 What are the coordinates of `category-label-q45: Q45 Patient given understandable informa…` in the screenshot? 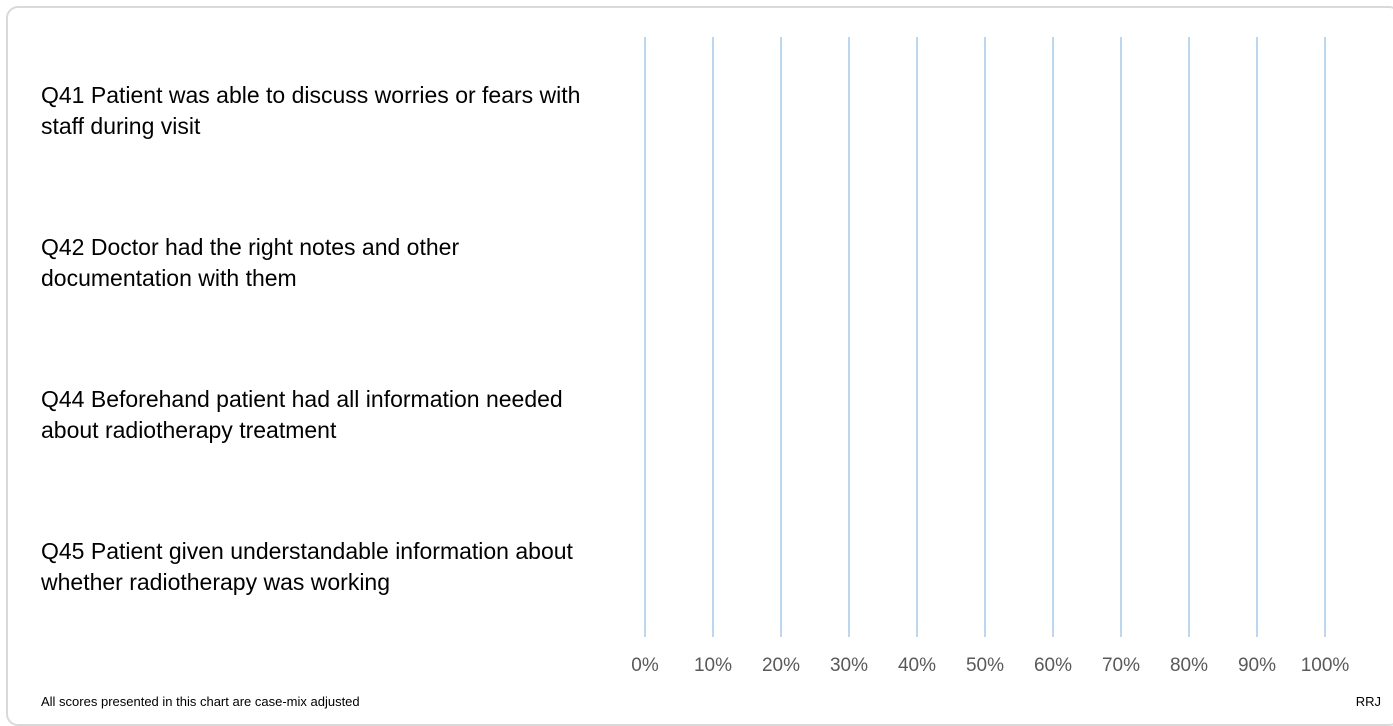 It's located at (307, 566).